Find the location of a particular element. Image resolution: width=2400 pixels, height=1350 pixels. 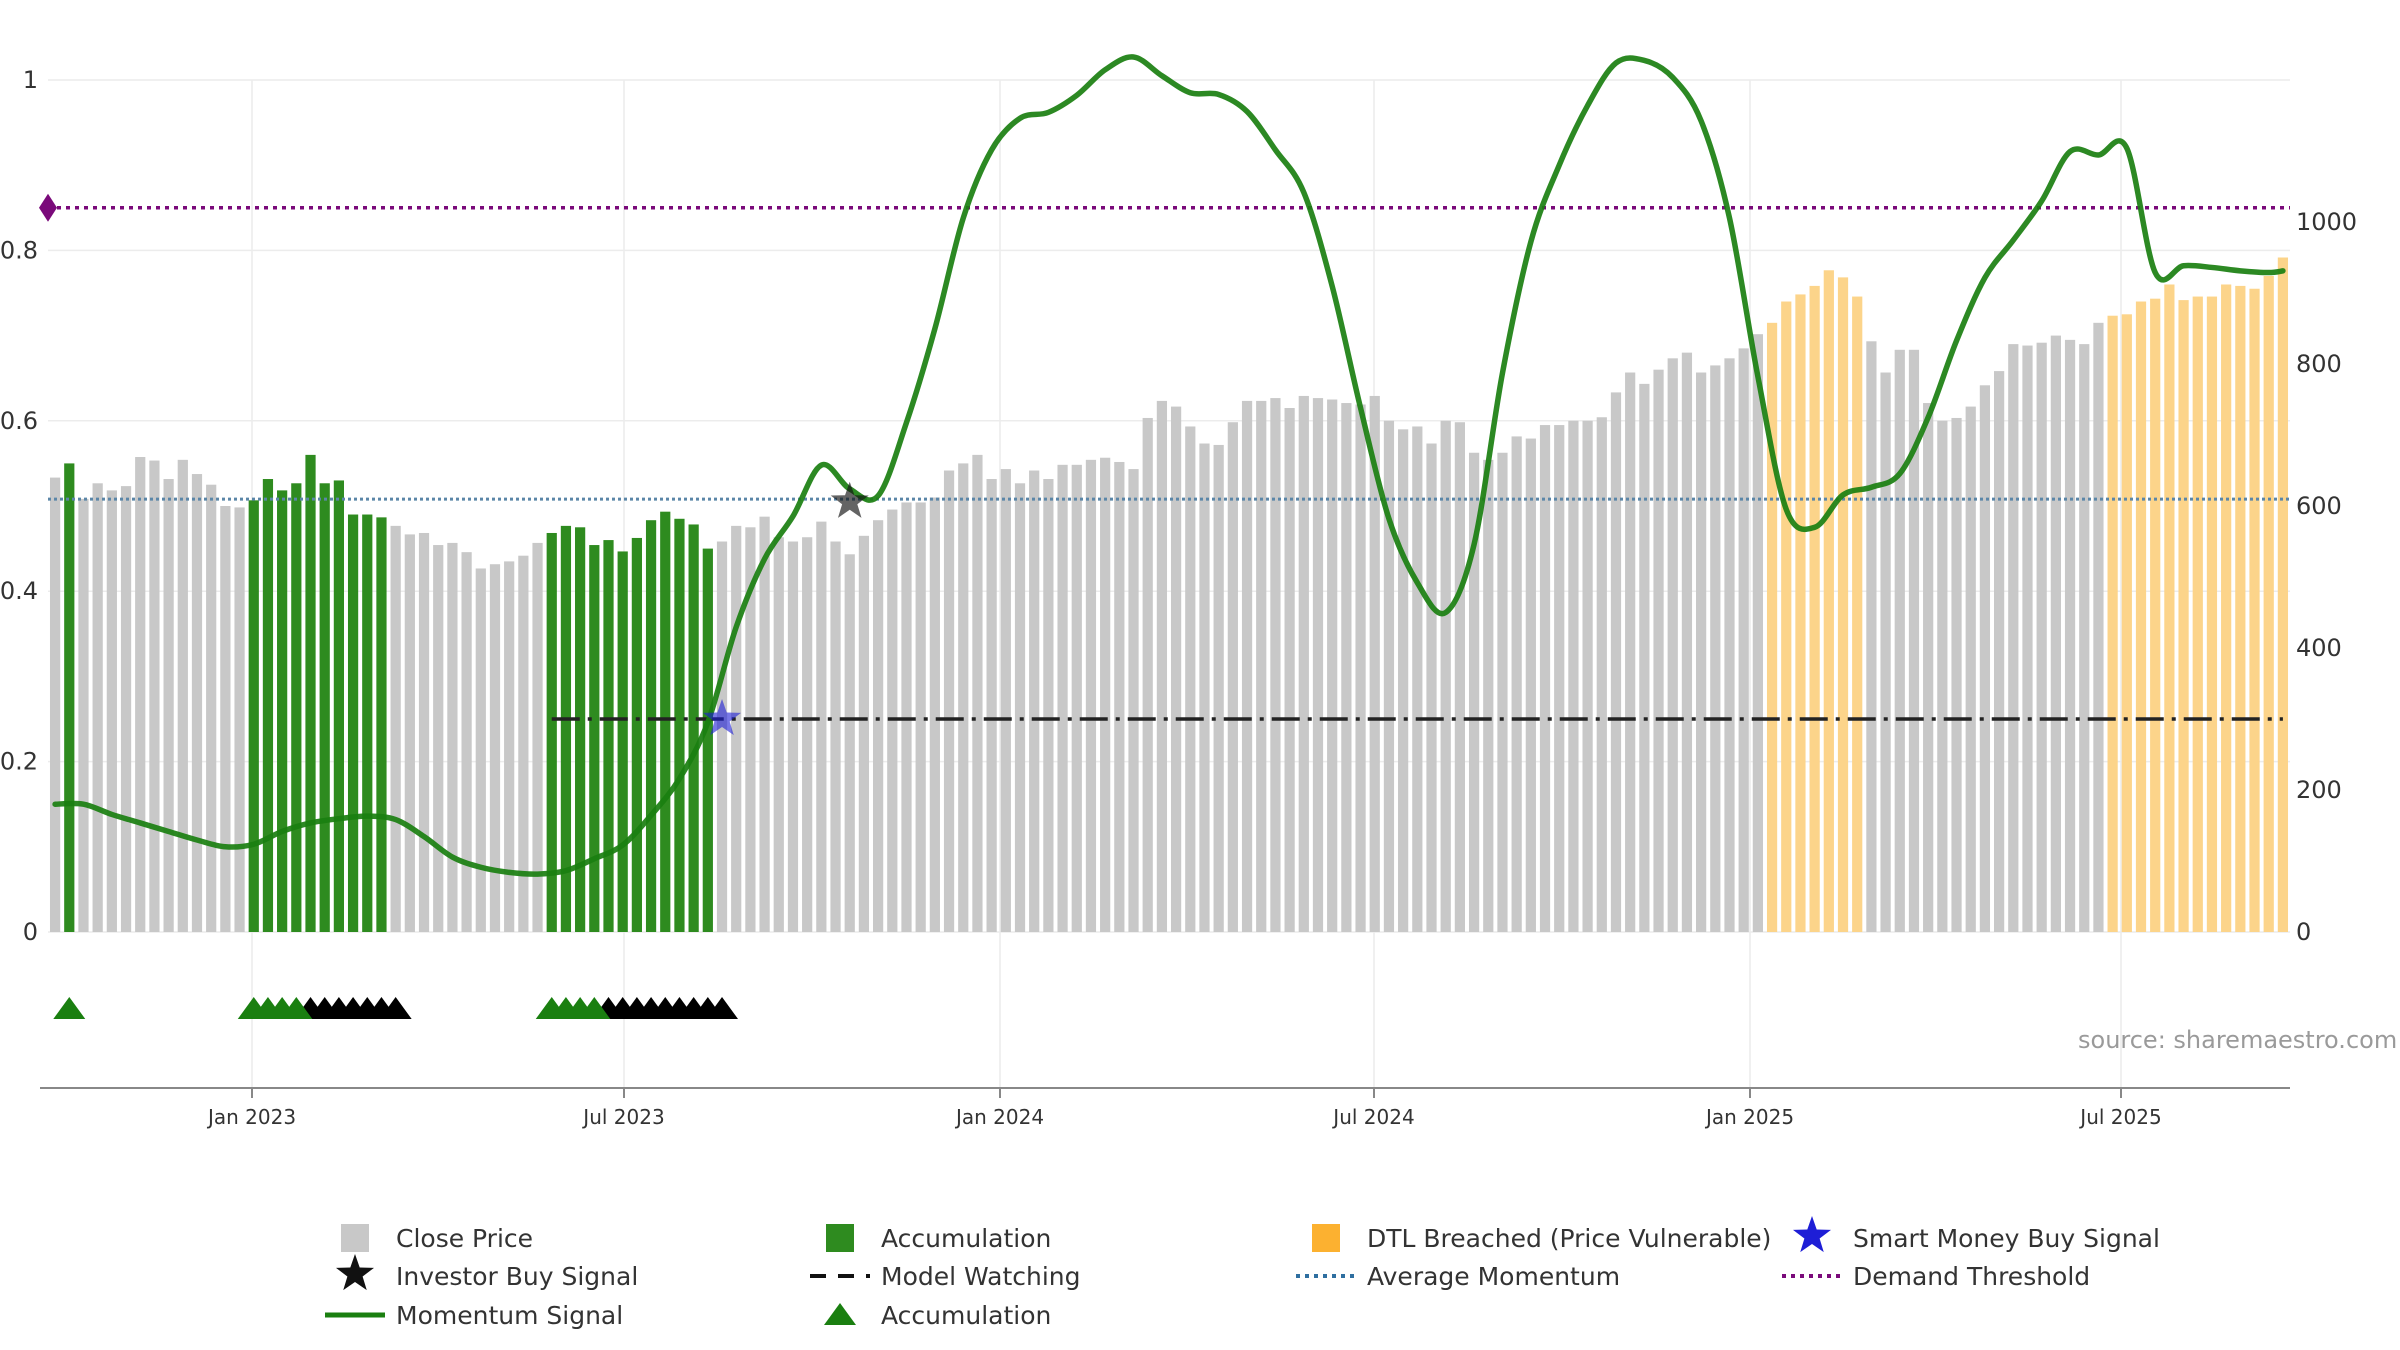

source-label: source: sharemaestro.com is located at coordinates (2237, 1040).